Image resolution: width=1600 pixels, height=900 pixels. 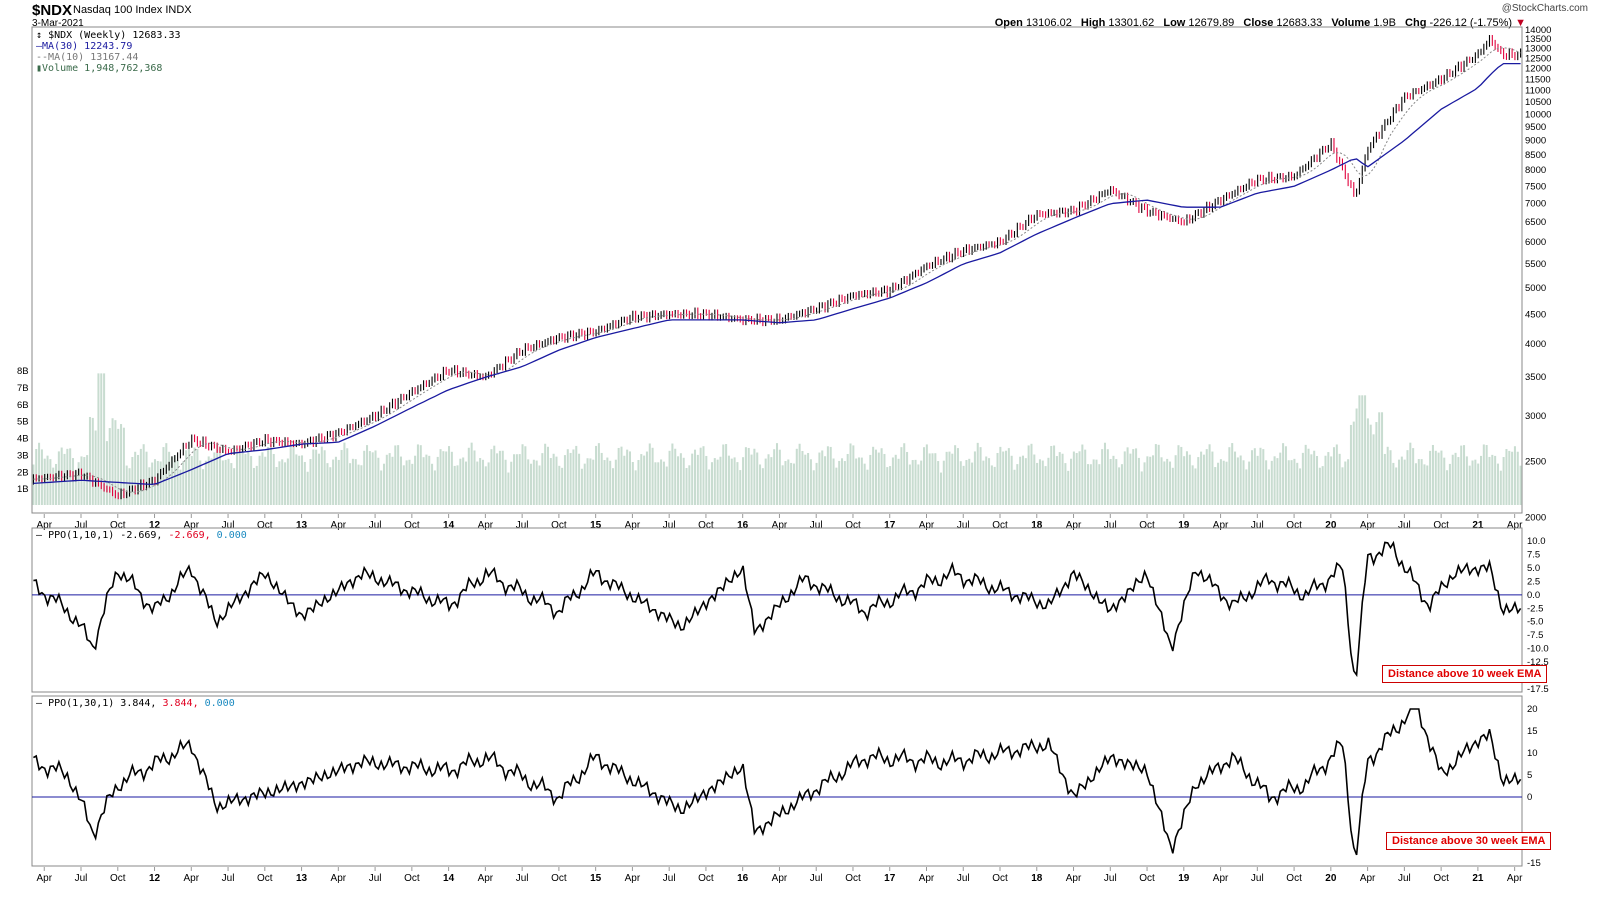 What do you see at coordinates (23, 439) in the screenshot?
I see `volume-tick-label: 4B` at bounding box center [23, 439].